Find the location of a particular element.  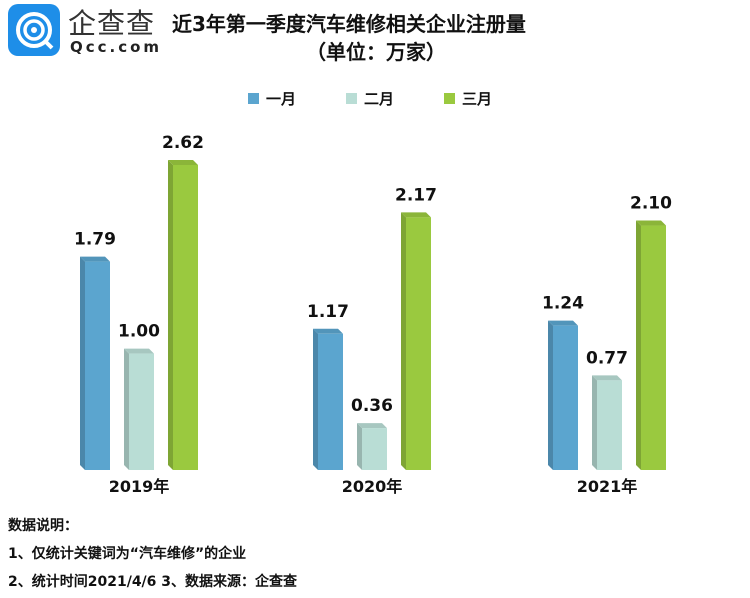

bar-2019年-二月 is located at coordinates (141, 411).